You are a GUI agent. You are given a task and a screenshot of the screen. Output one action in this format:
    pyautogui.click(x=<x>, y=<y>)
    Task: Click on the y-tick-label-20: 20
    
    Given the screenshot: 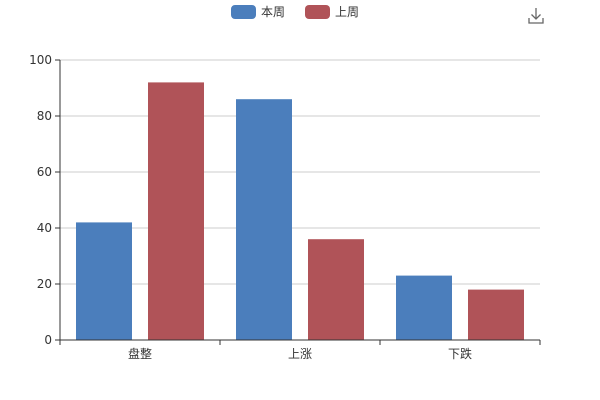 What is the action you would take?
    pyautogui.click(x=44, y=284)
    